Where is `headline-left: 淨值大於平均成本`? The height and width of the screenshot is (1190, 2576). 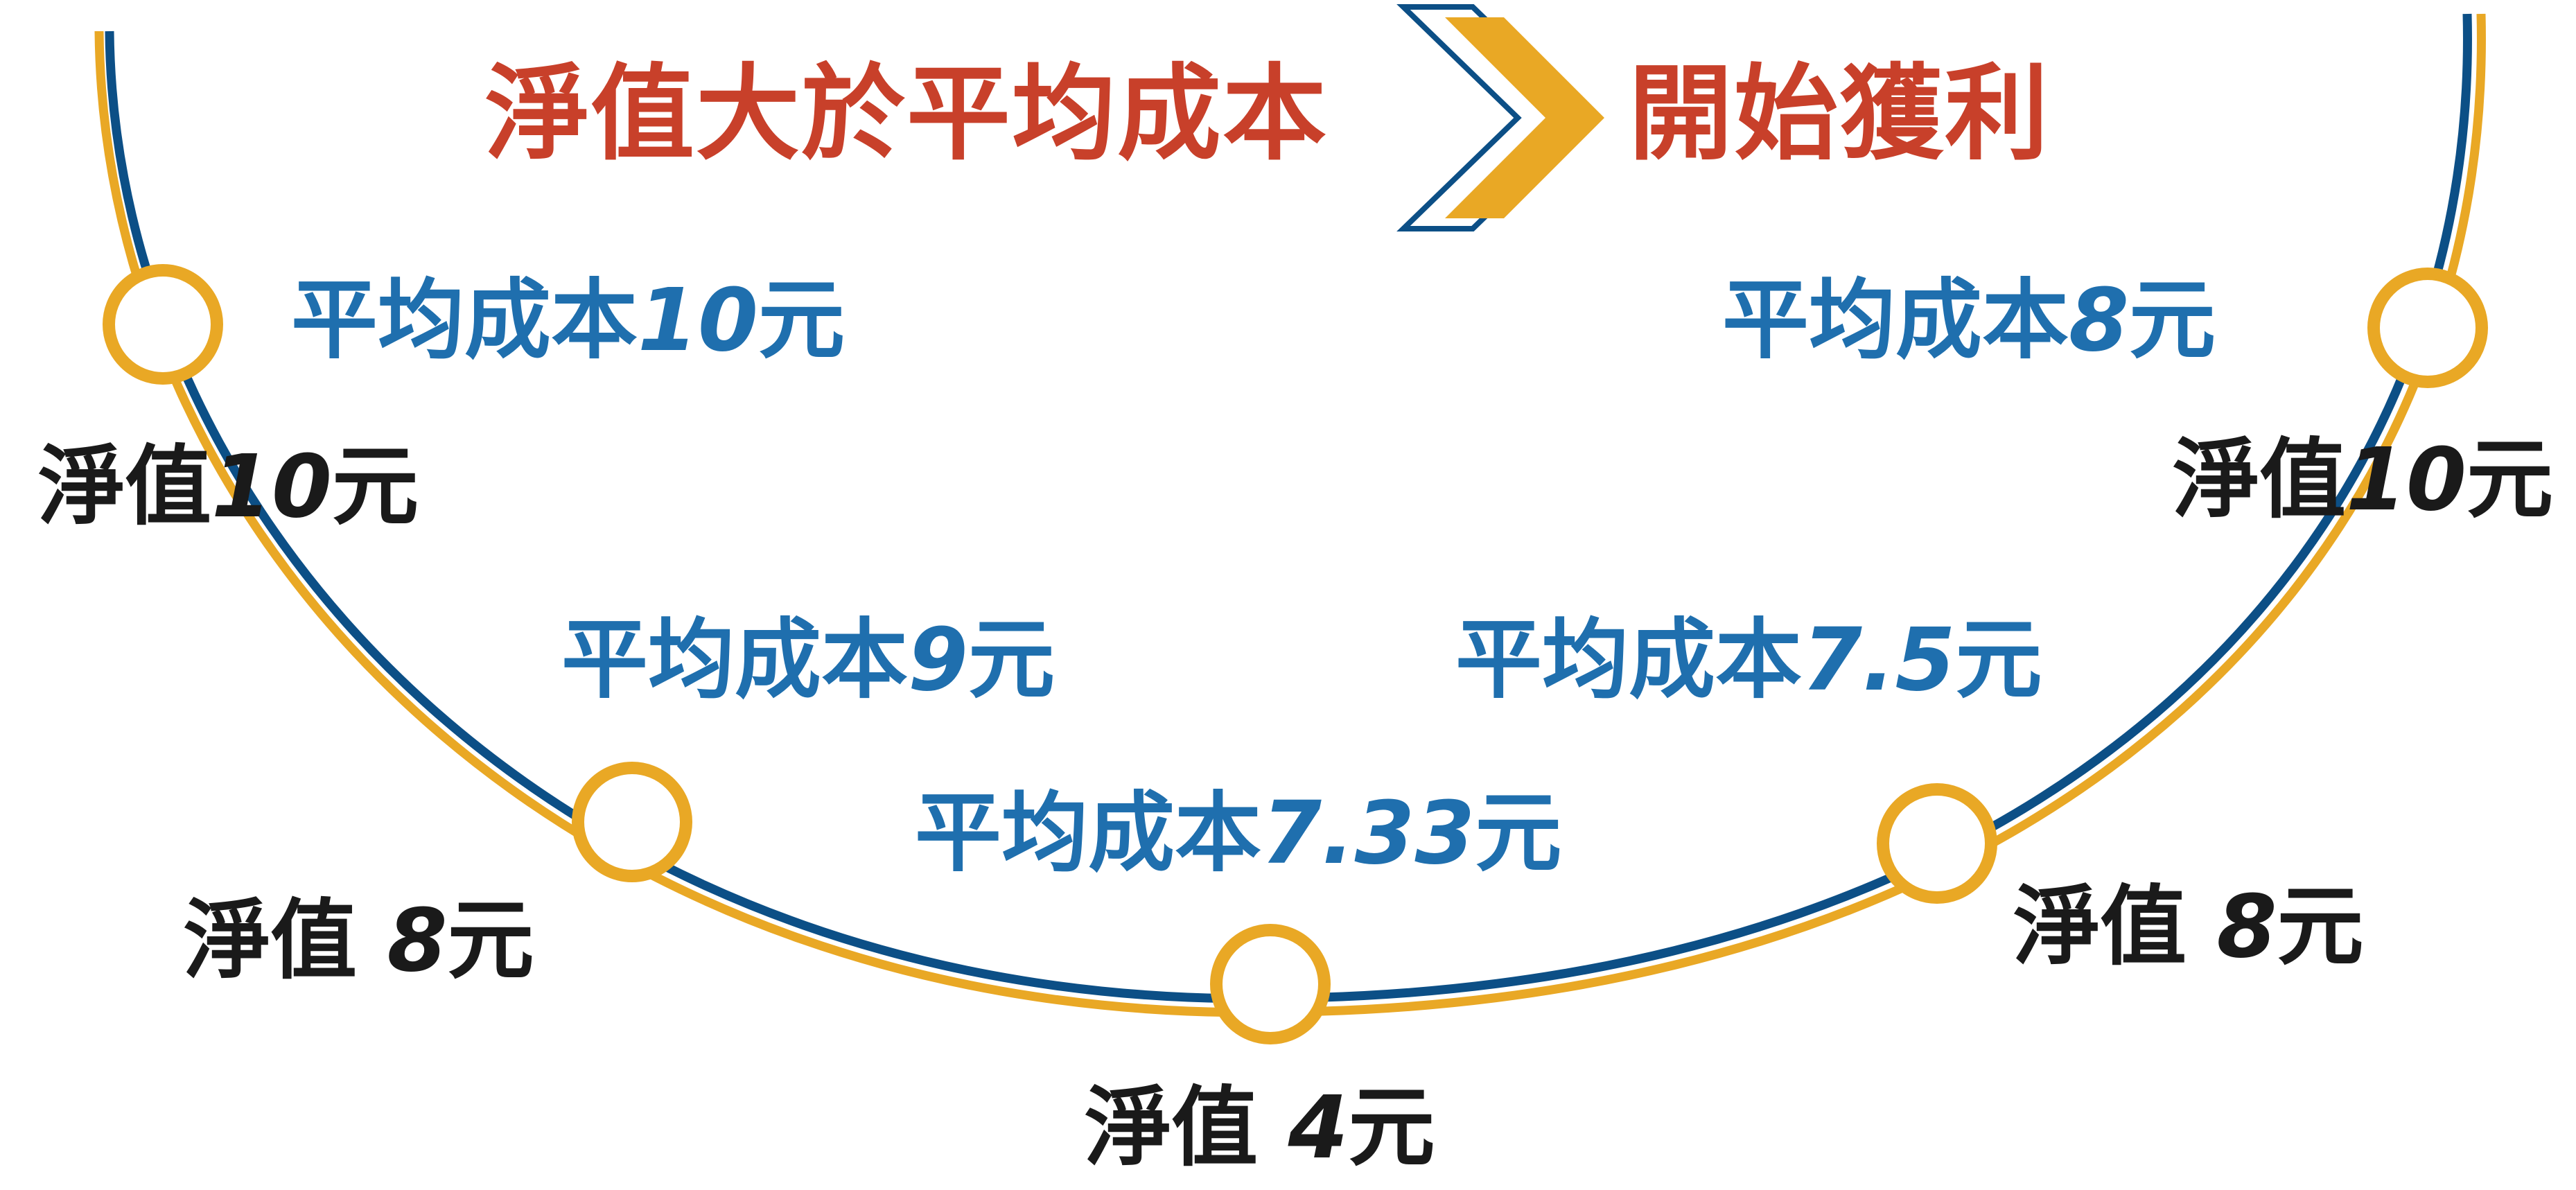
headline-left: 淨值大於平均成本 is located at coordinates (907, 114).